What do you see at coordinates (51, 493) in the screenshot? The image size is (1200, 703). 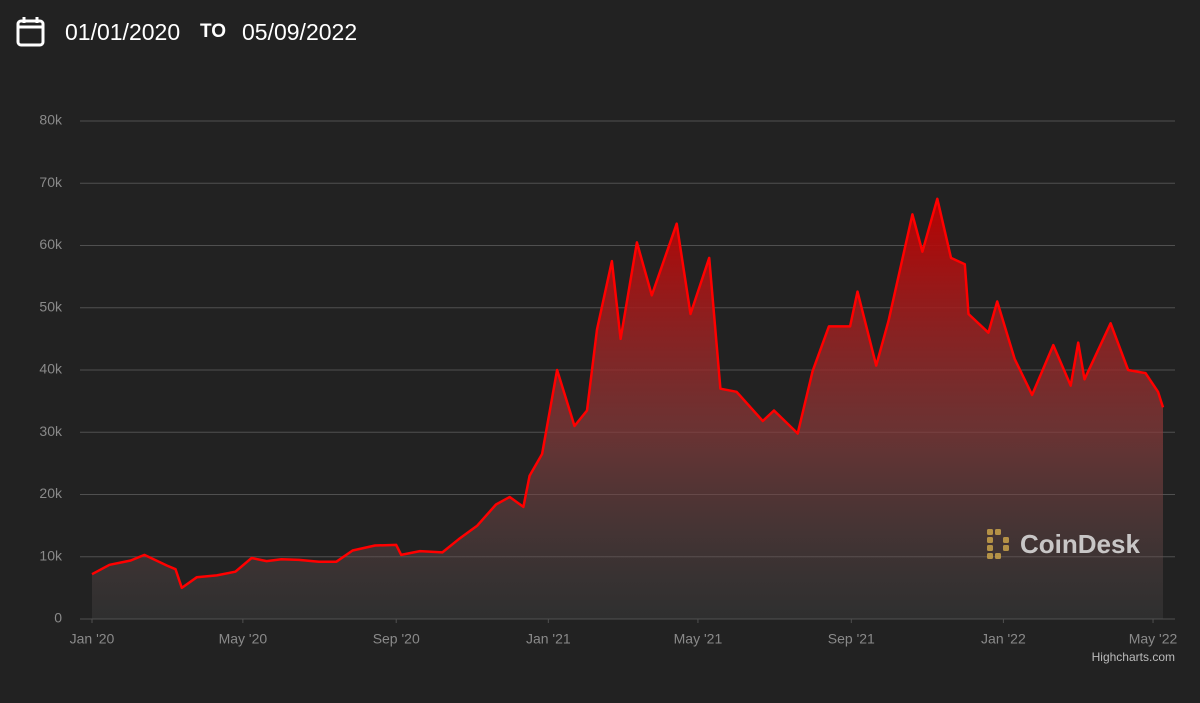 I see `y-tick-label: 20k` at bounding box center [51, 493].